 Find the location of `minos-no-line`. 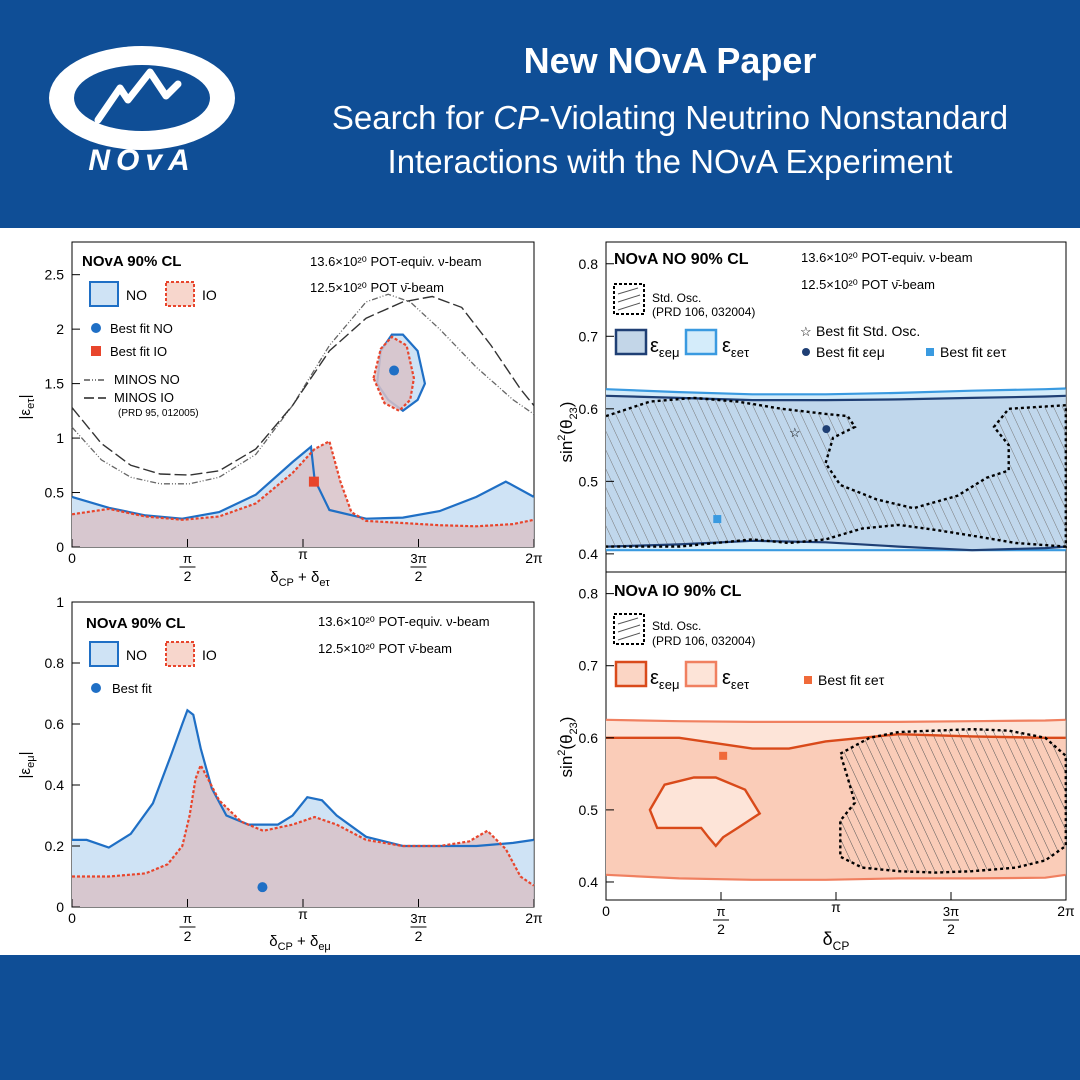

minos-no-line is located at coordinates (303, 389).